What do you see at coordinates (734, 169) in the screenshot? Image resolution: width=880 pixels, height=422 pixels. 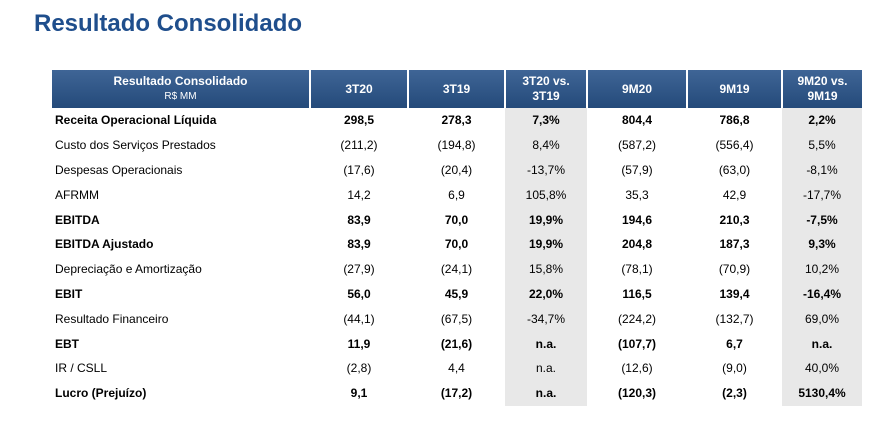 I see `cell-value: (63,0)` at bounding box center [734, 169].